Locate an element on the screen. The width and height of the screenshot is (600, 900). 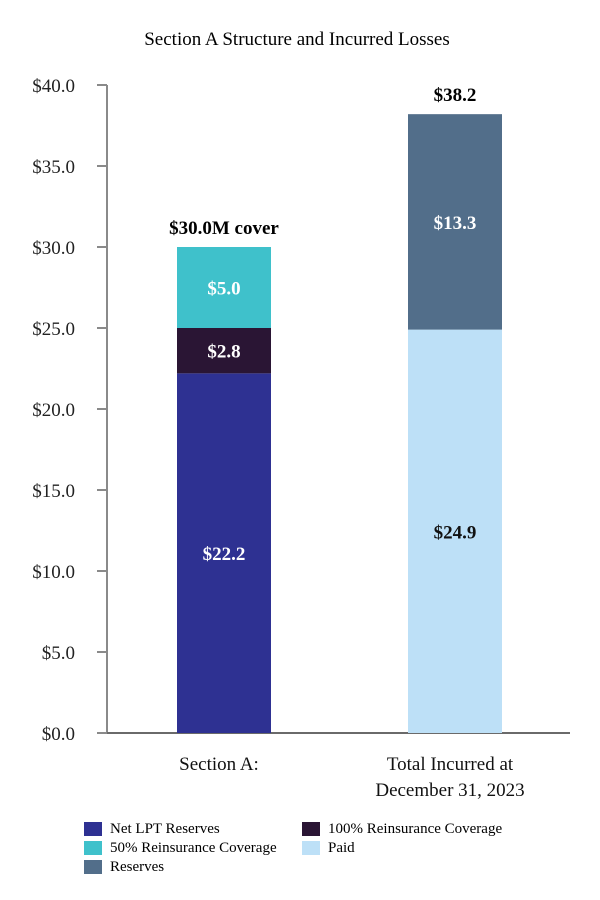
segment-value-label: $24.9 is located at coordinates (455, 532).